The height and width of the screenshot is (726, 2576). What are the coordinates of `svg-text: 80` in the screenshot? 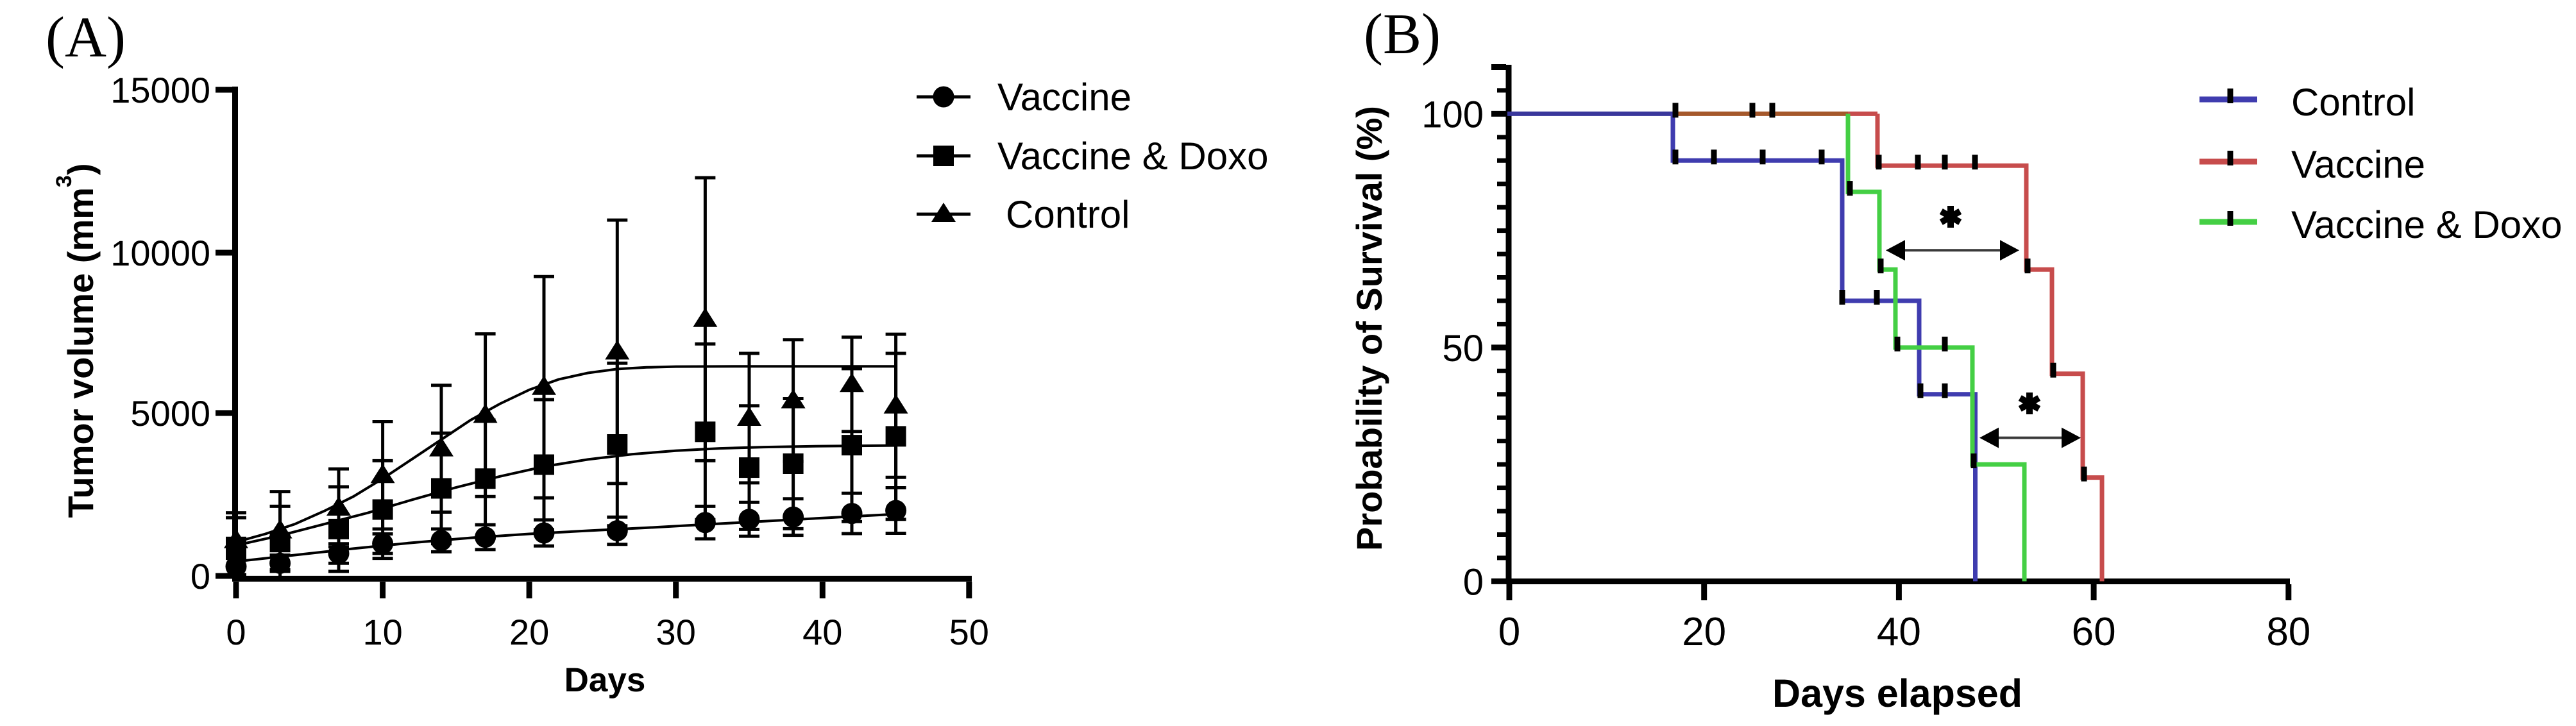 It's located at (2288, 632).